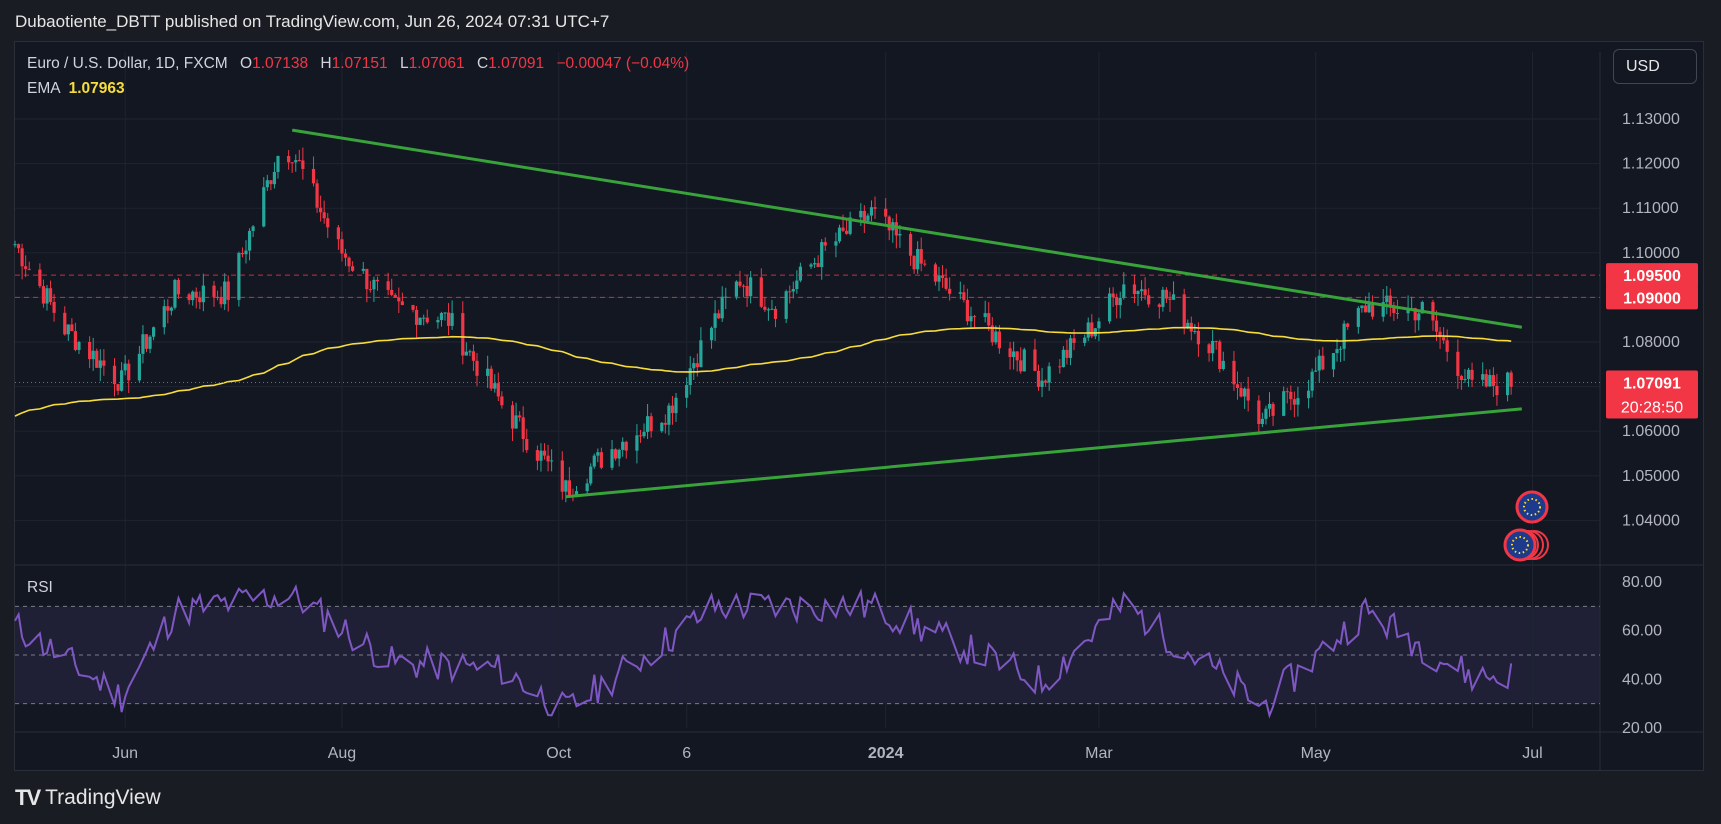 This screenshot has width=1721, height=824. What do you see at coordinates (1652, 297) in the screenshot?
I see `resistance-2-badge-bg` at bounding box center [1652, 297].